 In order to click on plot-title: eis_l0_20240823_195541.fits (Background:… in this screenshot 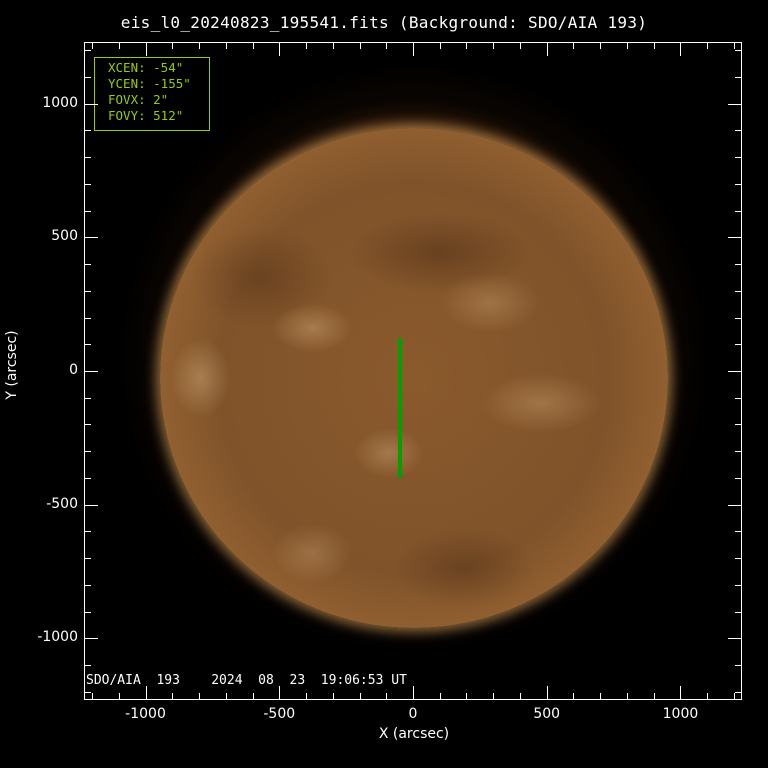, I will do `click(384, 22)`.